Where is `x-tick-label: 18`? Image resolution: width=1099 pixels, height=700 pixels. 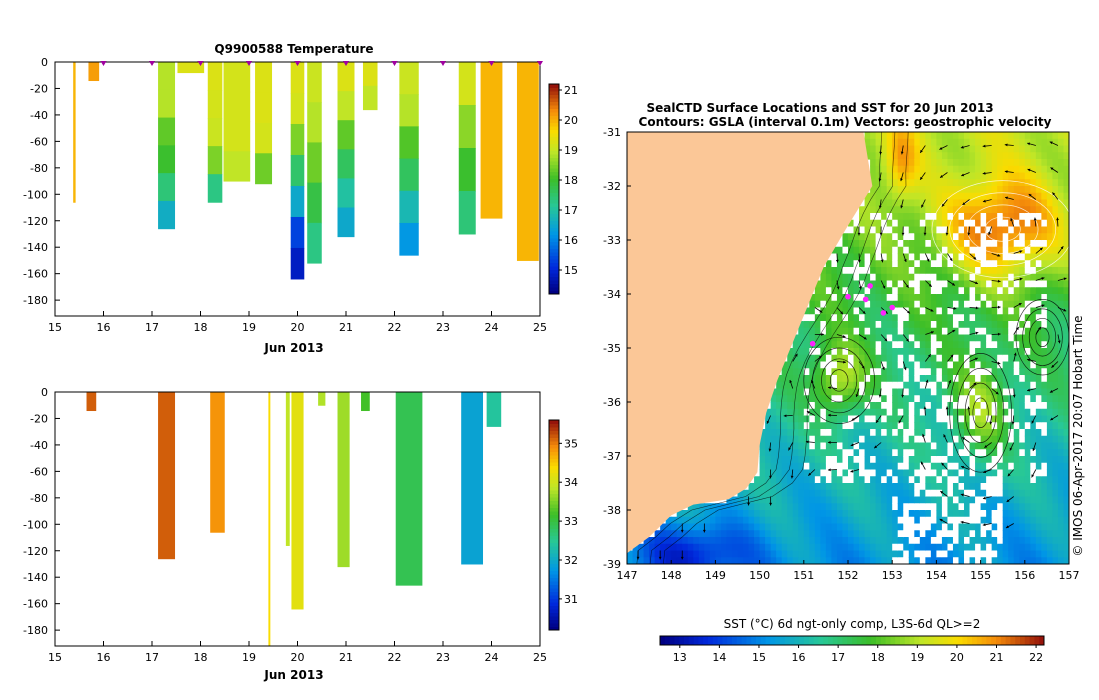
x-tick-label: 18 is located at coordinates (201, 657).